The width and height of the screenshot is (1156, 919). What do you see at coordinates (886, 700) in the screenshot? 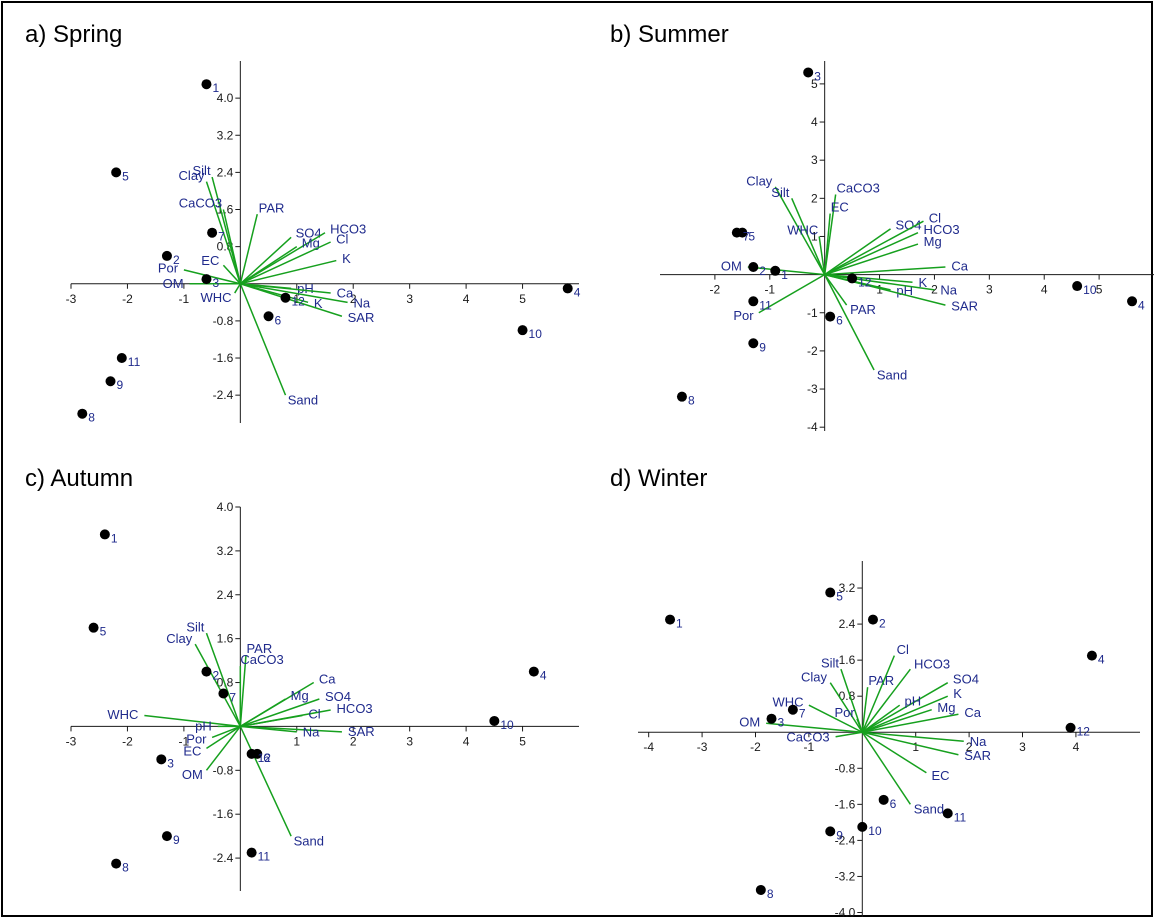
I see `vector-hco3` at bounding box center [886, 700].